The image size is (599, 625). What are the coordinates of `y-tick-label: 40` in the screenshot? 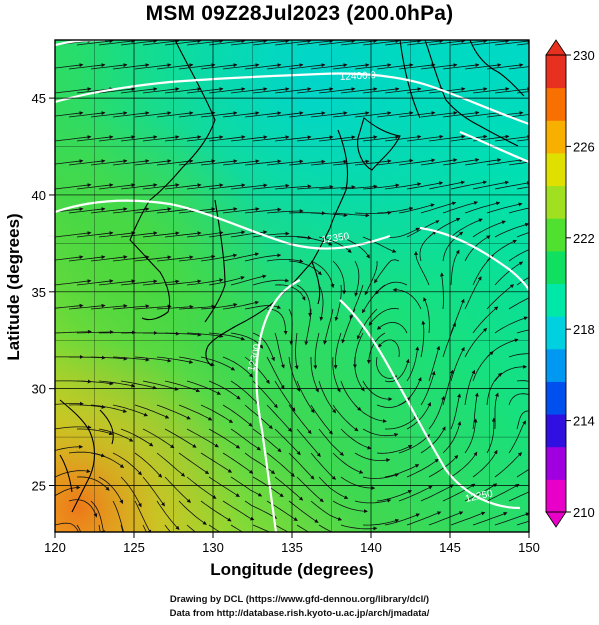 It's located at (39, 195).